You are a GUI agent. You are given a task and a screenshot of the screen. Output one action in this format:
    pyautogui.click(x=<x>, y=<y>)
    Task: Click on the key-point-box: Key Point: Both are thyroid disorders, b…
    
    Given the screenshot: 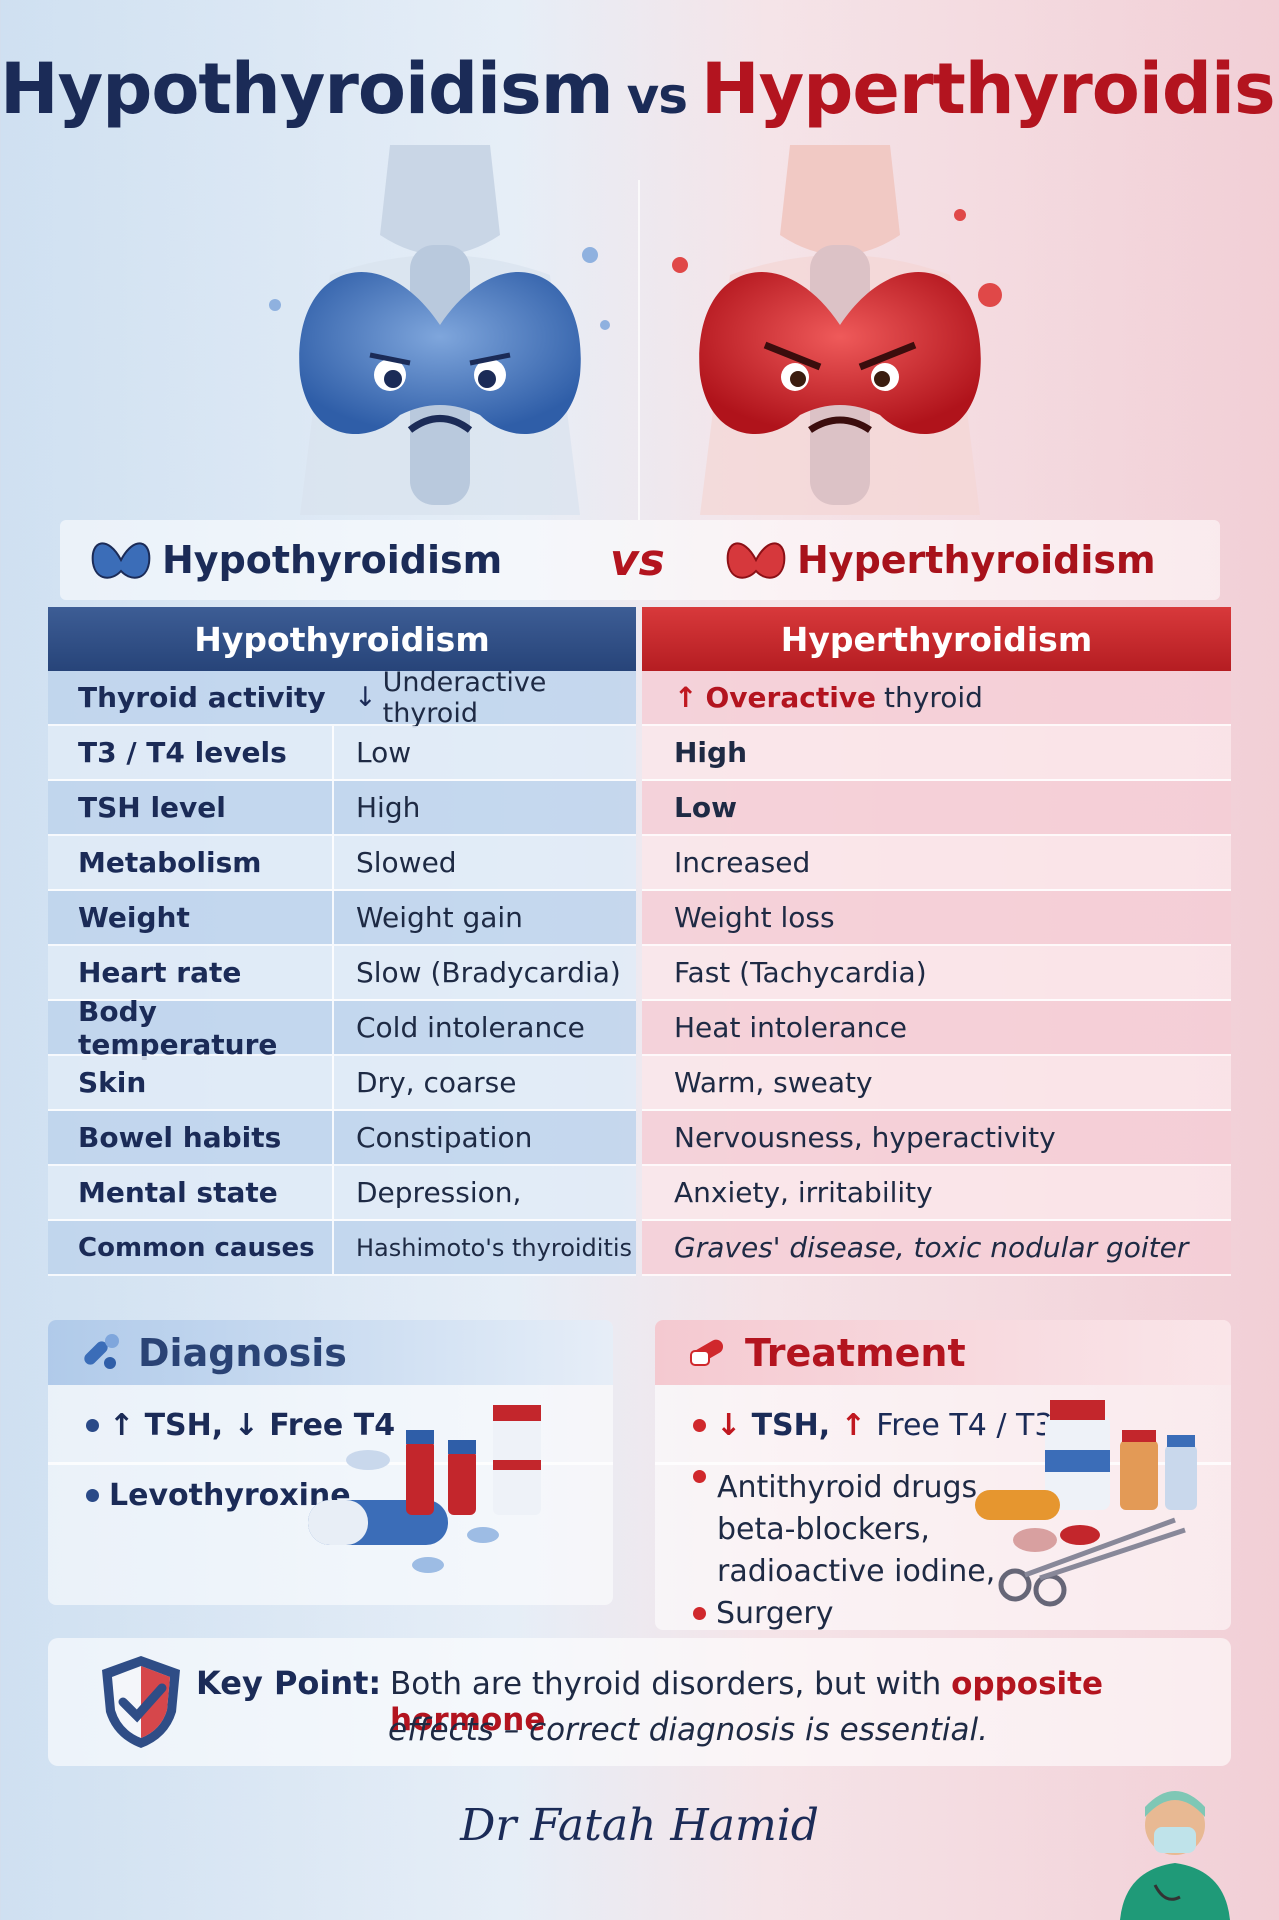 What is the action you would take?
    pyautogui.click(x=639, y=1702)
    